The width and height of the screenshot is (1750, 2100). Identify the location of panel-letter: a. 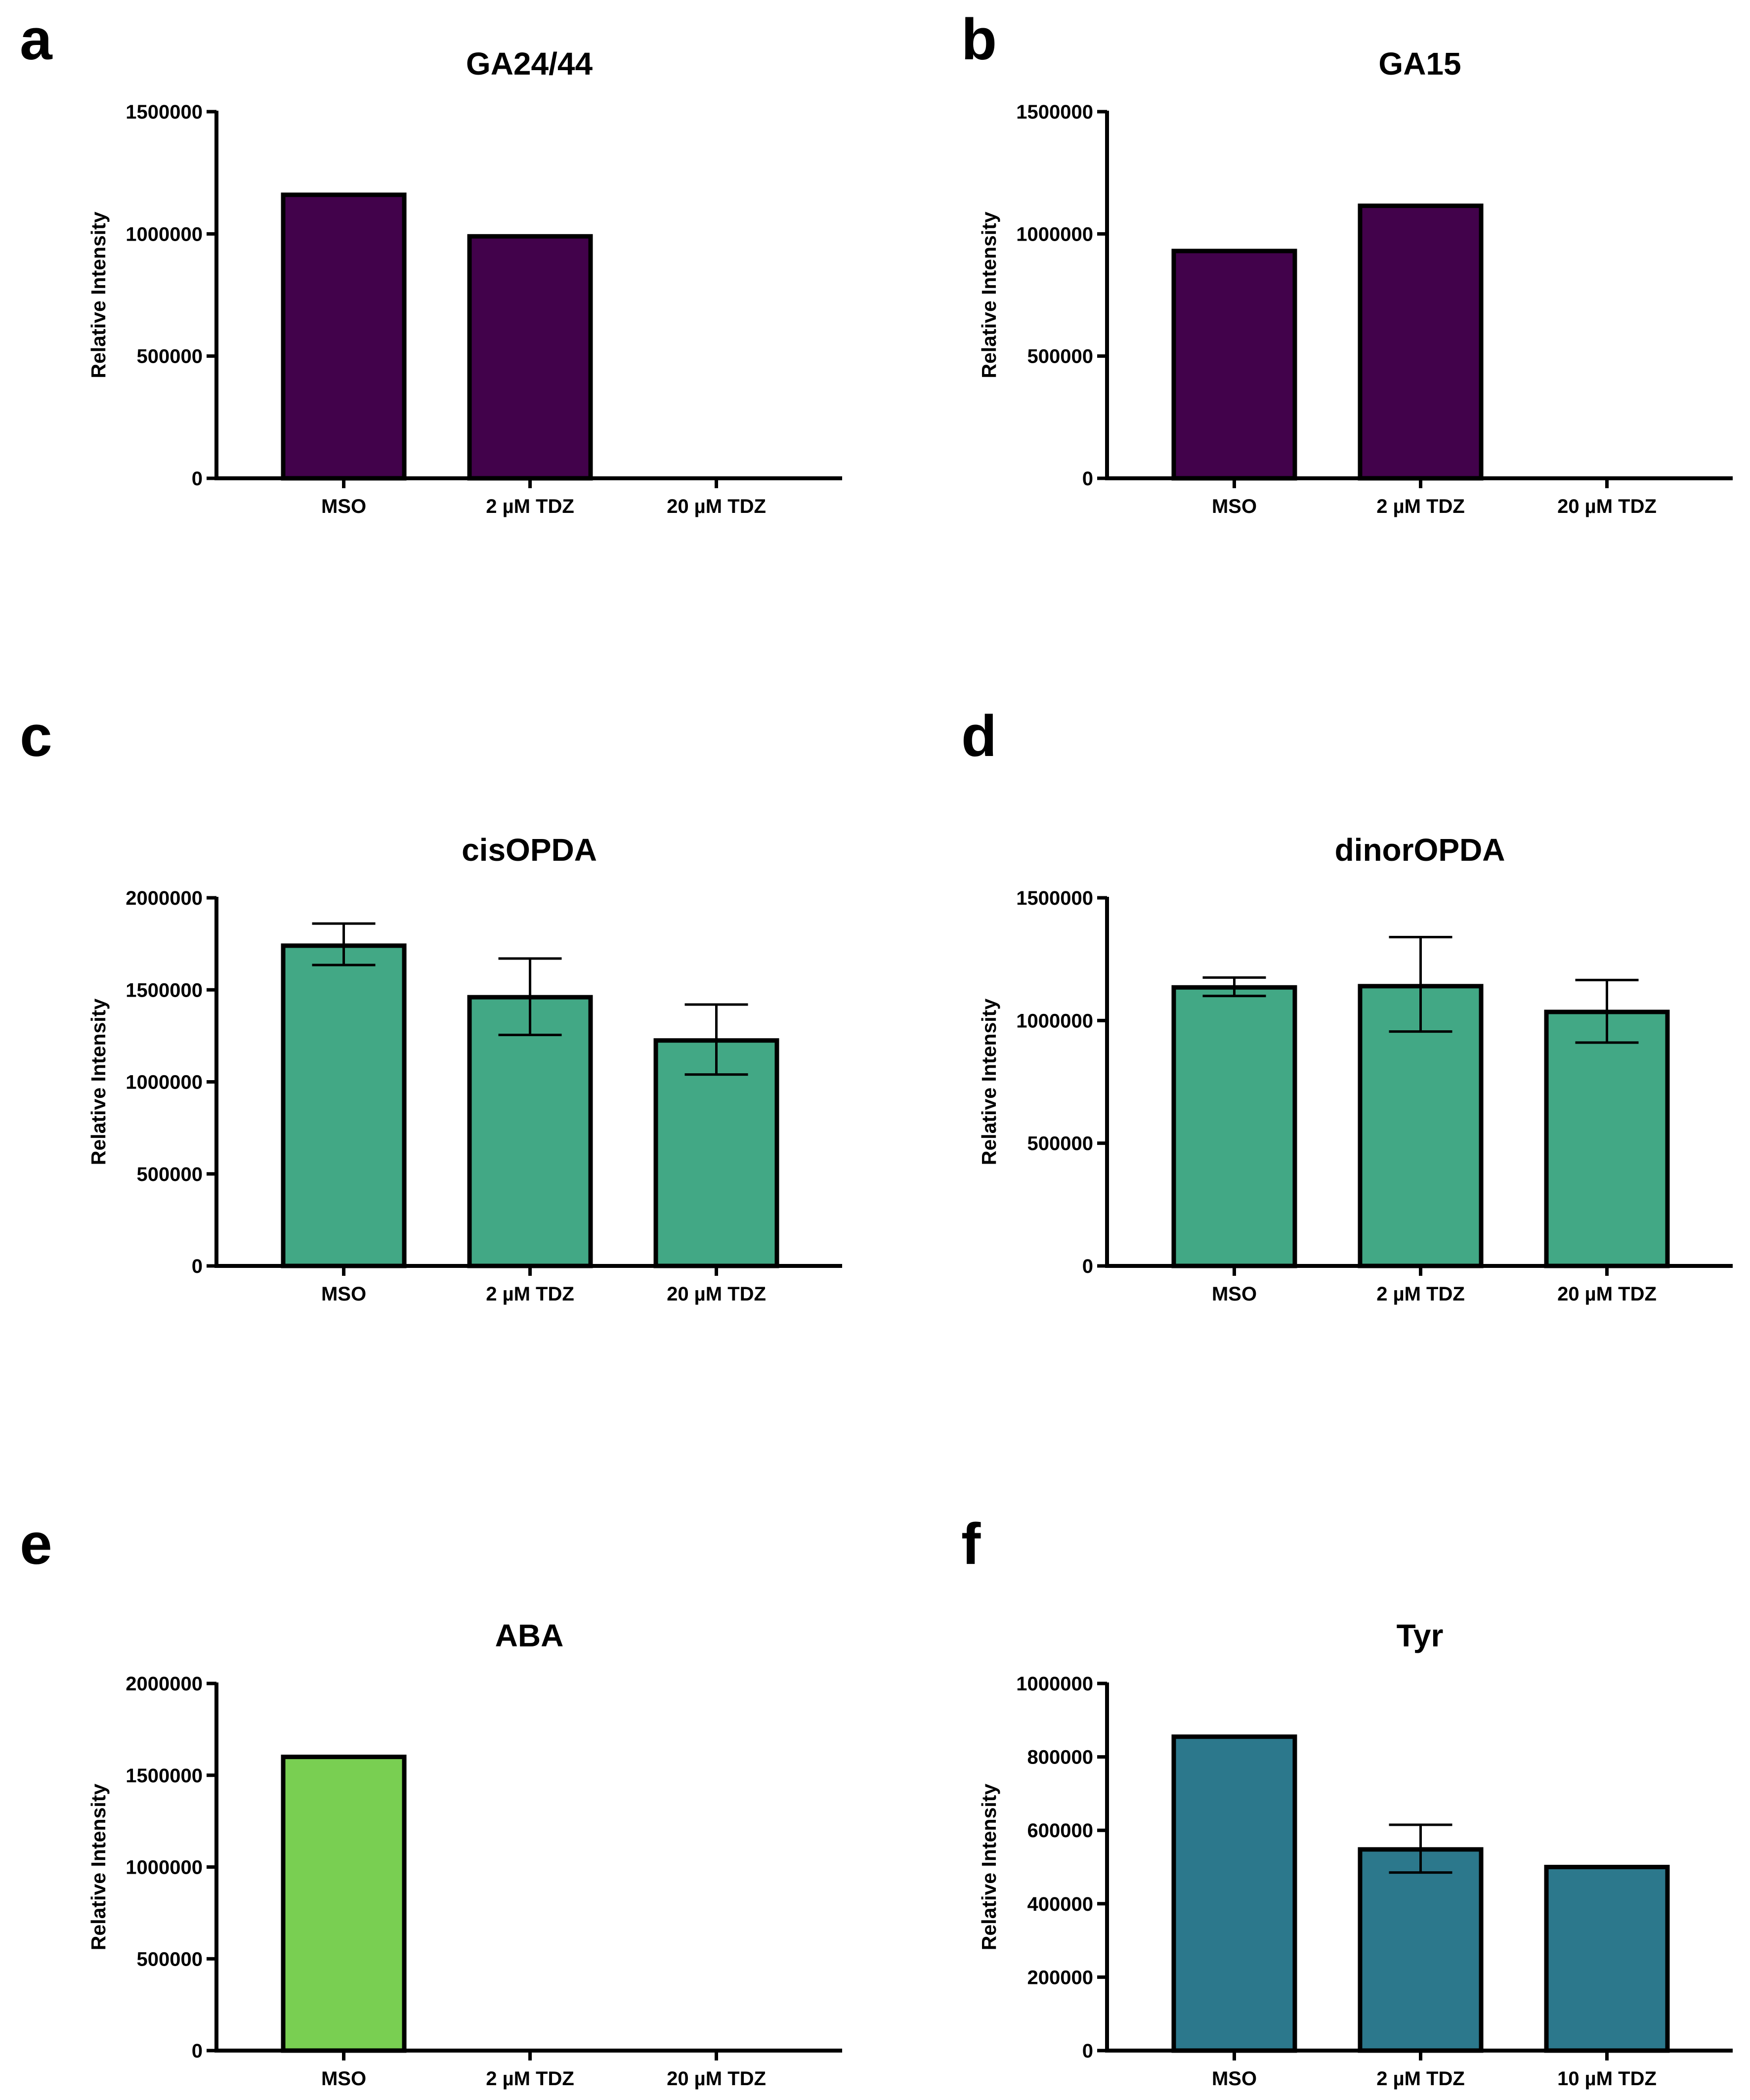
(36, 39).